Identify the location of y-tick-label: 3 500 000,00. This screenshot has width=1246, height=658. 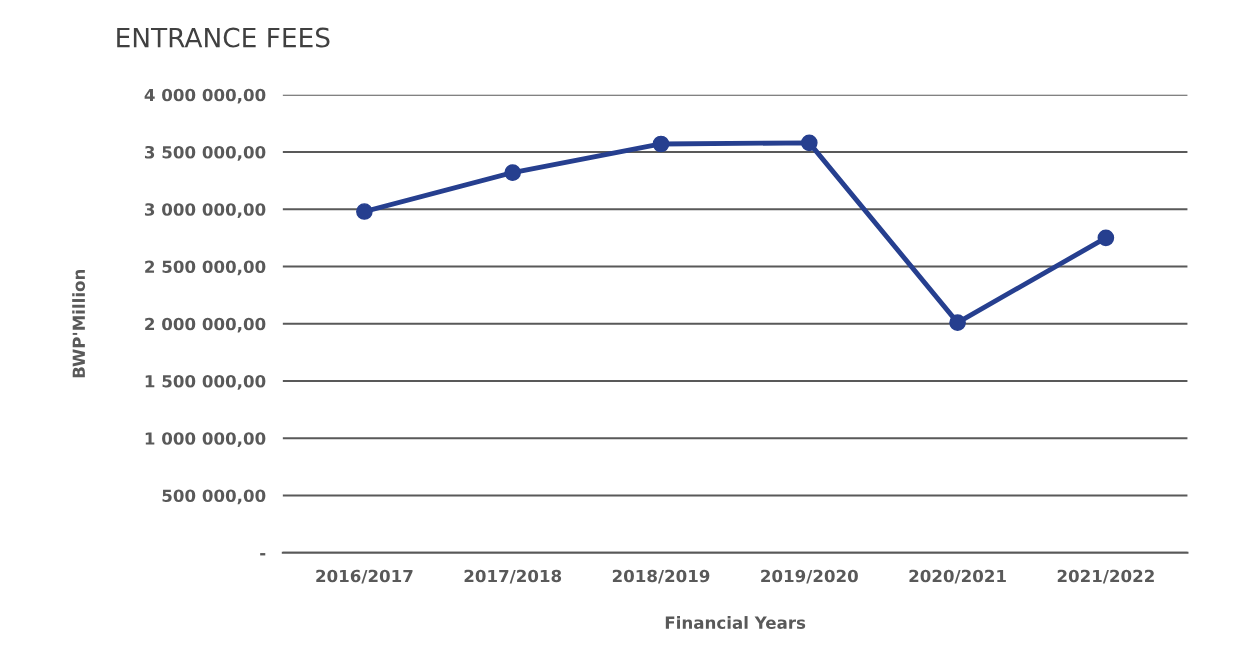
(205, 153).